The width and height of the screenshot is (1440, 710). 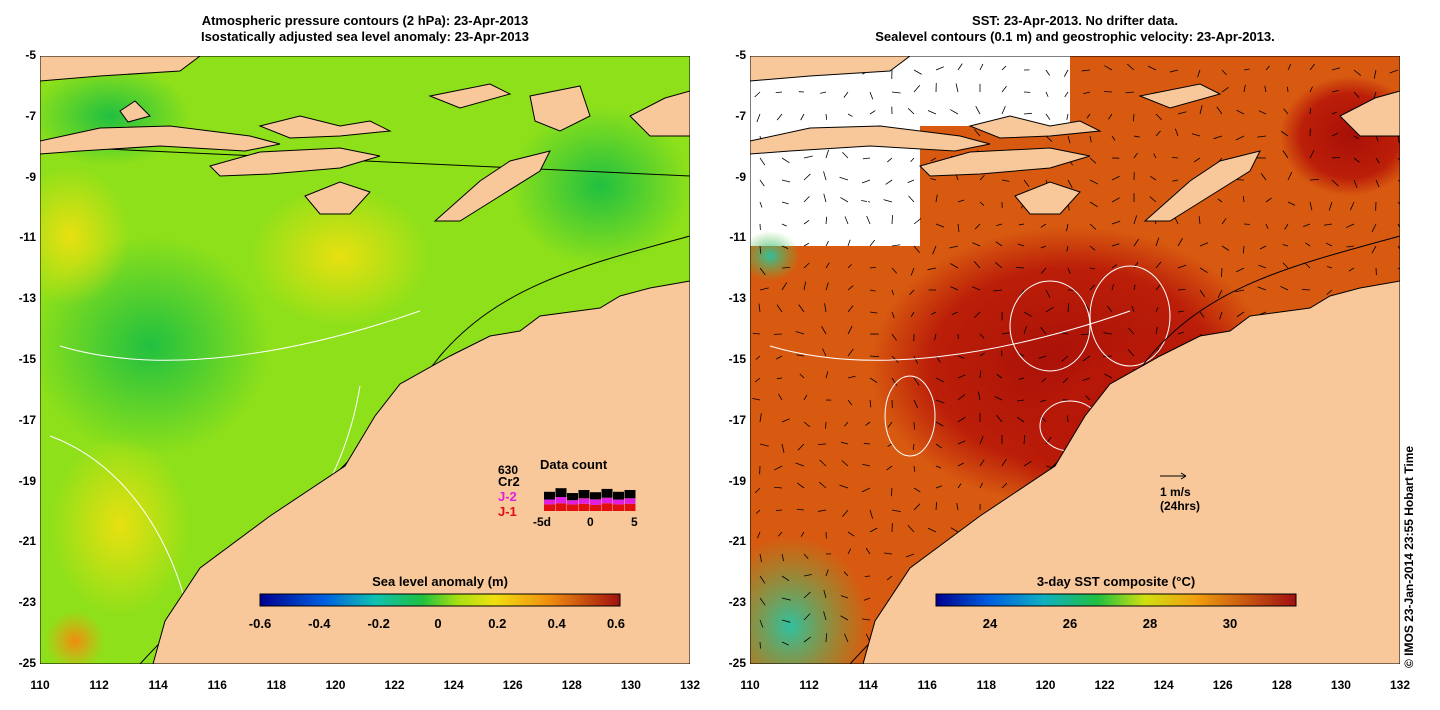 What do you see at coordinates (1281, 685) in the screenshot?
I see `right-lon-label: 128` at bounding box center [1281, 685].